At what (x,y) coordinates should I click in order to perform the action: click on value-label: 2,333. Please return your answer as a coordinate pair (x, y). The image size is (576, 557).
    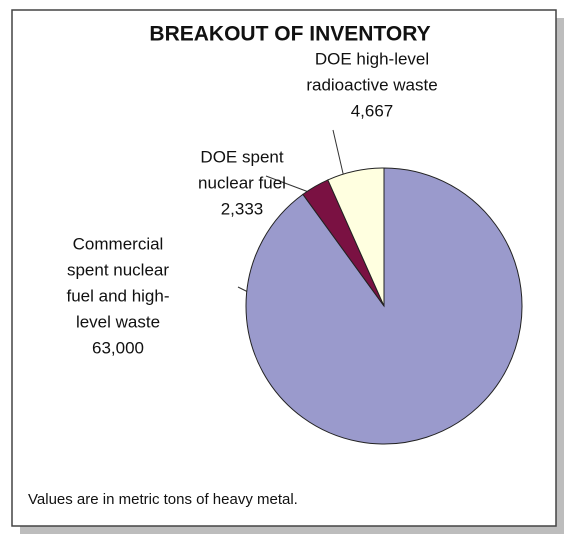
    Looking at the image, I should click on (242, 208).